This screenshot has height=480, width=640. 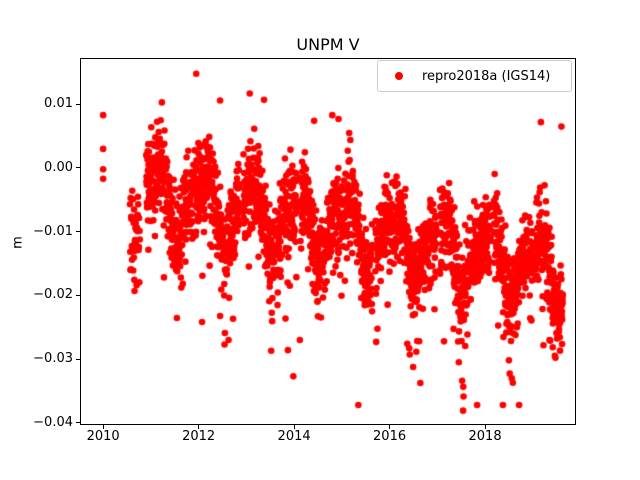 I want to click on y-tick-label: −0.01, so click(x=53, y=231).